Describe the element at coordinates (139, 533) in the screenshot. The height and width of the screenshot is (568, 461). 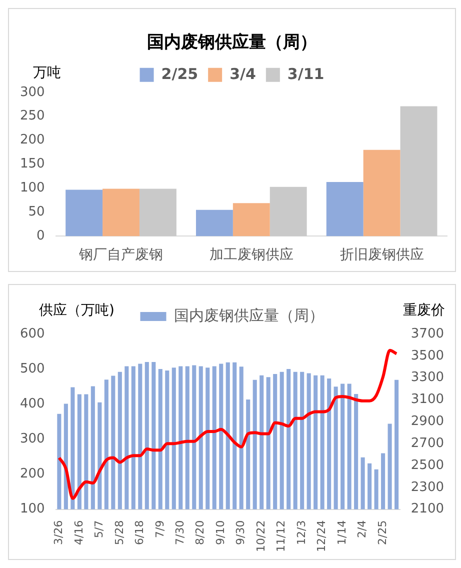
I see `x-tick-label: 6/18` at that location.